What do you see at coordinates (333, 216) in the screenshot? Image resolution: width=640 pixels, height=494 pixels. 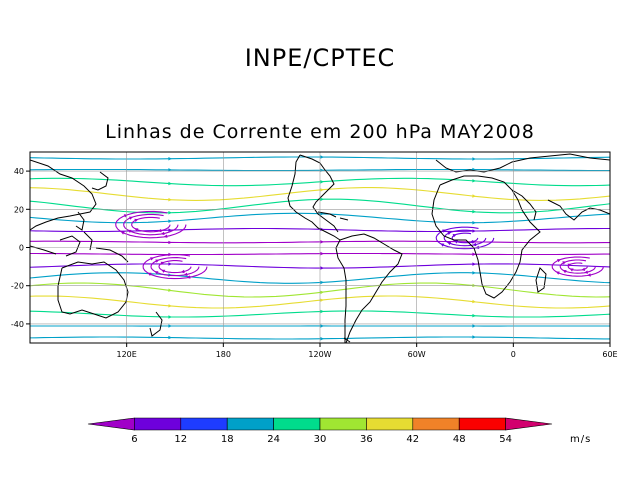 I see `coastline-caribbean` at bounding box center [333, 216].